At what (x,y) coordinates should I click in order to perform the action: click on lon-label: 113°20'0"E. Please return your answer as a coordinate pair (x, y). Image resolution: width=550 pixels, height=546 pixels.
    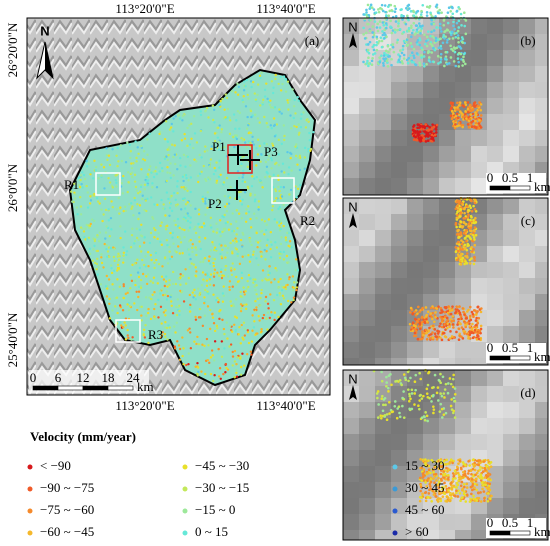
    Looking at the image, I should click on (144, 405).